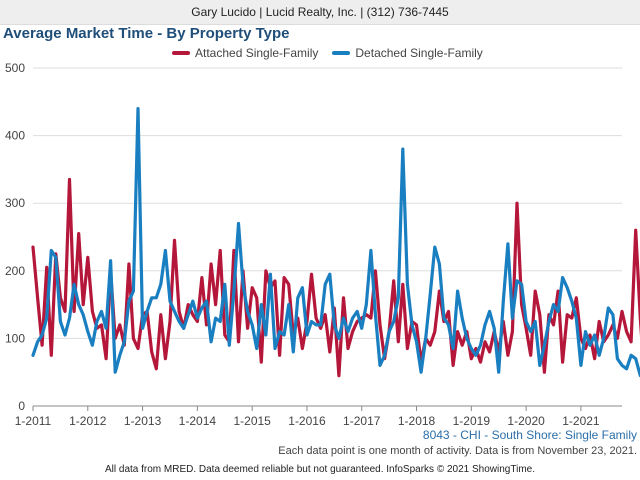  I want to click on x-tick-label: 1-2011, so click(33, 421).